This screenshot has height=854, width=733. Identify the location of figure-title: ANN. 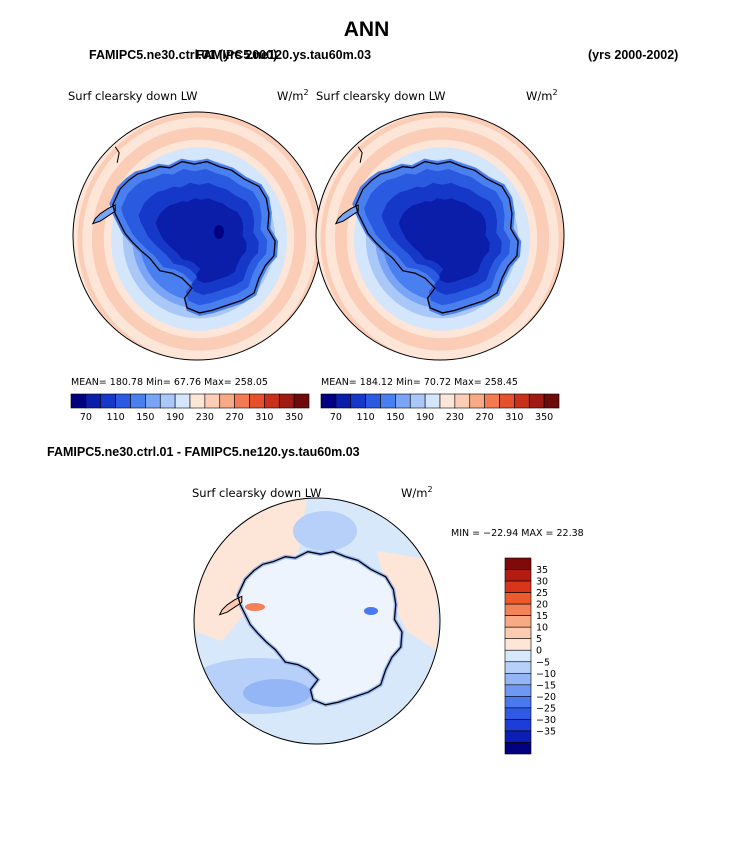
(366, 29).